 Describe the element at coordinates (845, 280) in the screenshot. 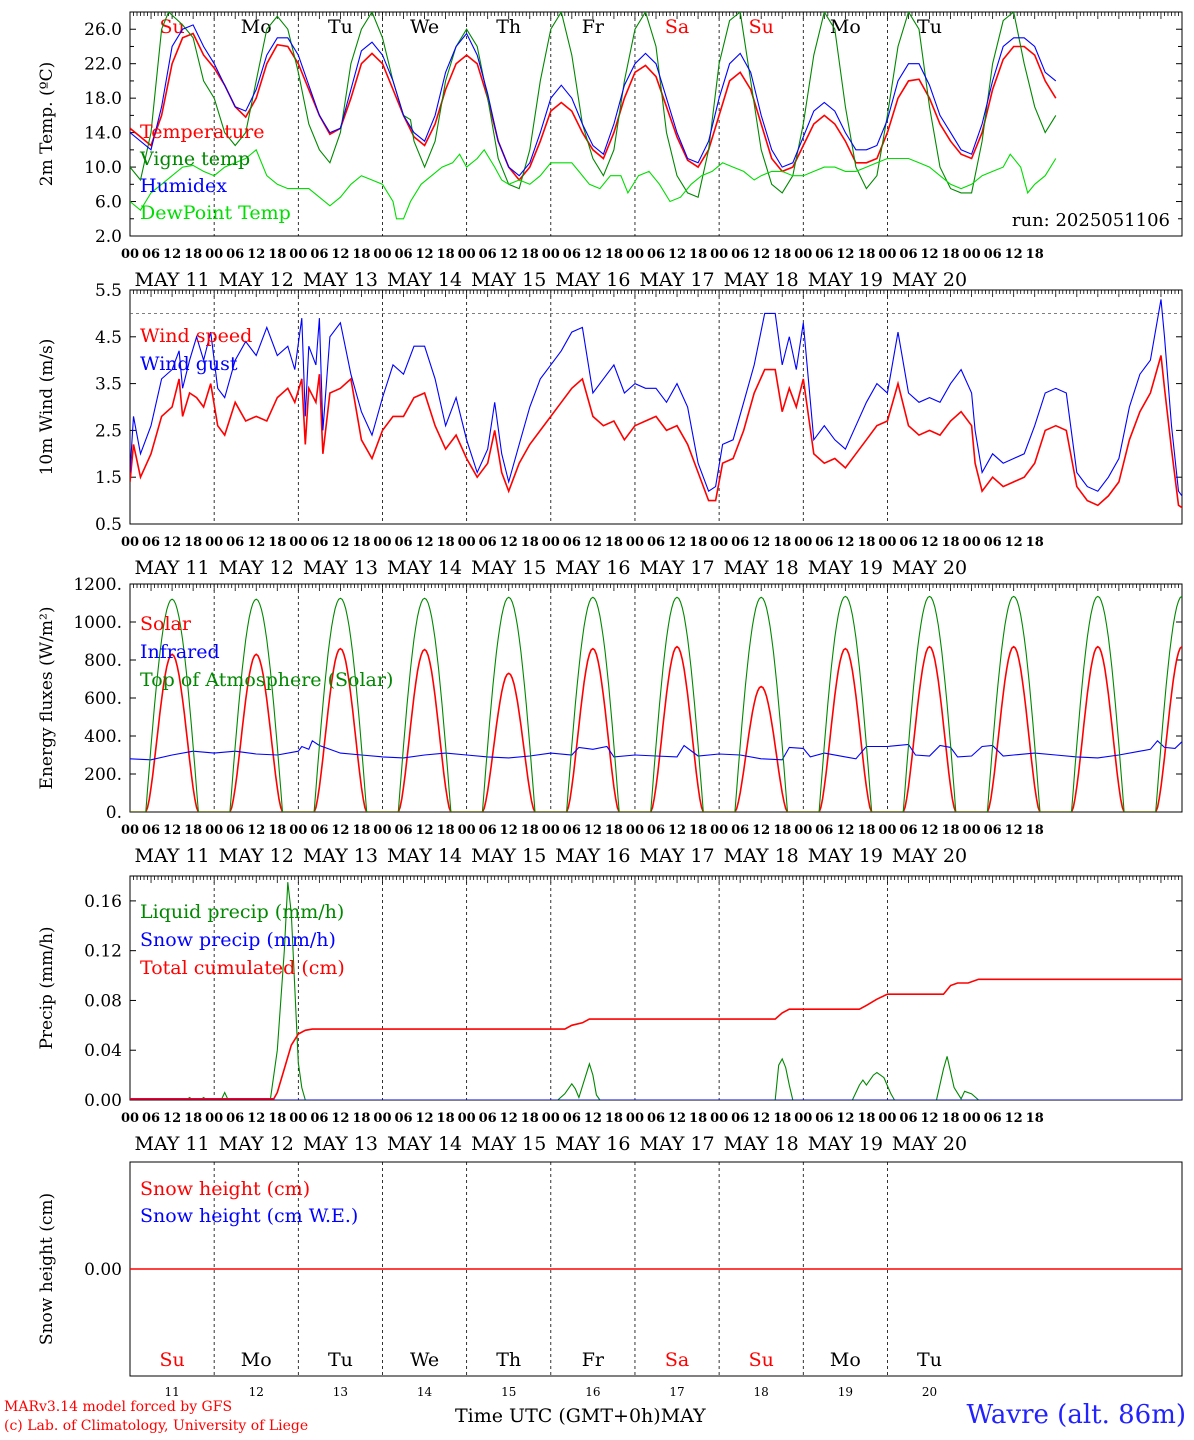

I see `x-date-label: MAY 19` at that location.